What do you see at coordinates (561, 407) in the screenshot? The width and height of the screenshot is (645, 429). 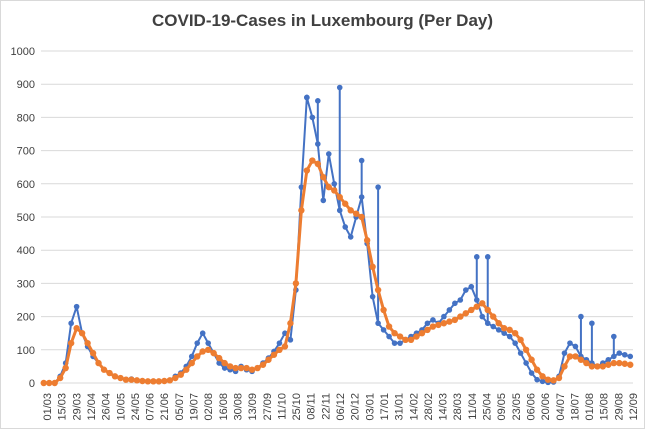 I see `x-tick-label: 04/07` at bounding box center [561, 407].